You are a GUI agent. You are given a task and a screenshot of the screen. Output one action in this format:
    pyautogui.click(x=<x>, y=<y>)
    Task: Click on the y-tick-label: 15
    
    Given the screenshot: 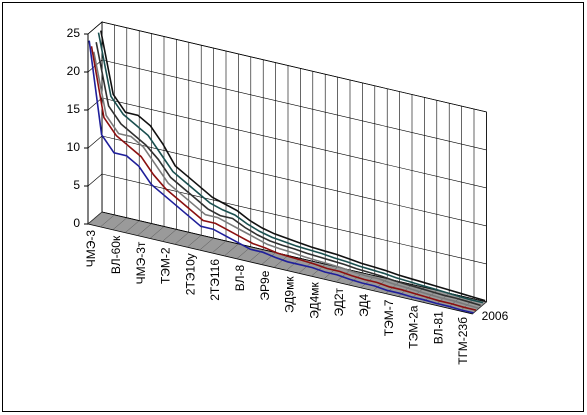 What is the action you would take?
    pyautogui.click(x=74, y=109)
    